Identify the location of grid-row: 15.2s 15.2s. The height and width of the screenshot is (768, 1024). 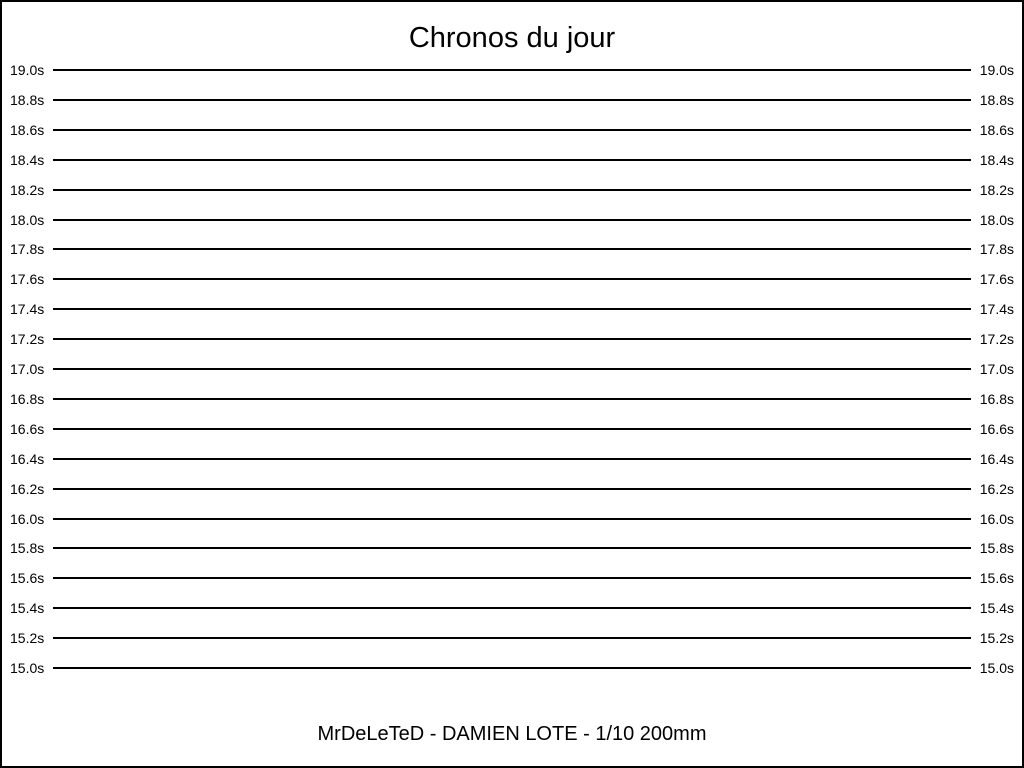
(512, 638).